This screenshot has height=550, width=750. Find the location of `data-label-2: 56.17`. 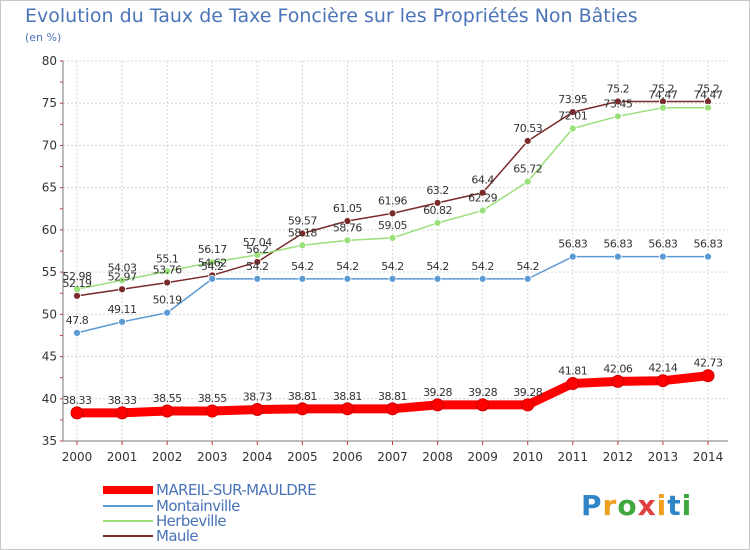

data-label-2: 56.17 is located at coordinates (212, 249).